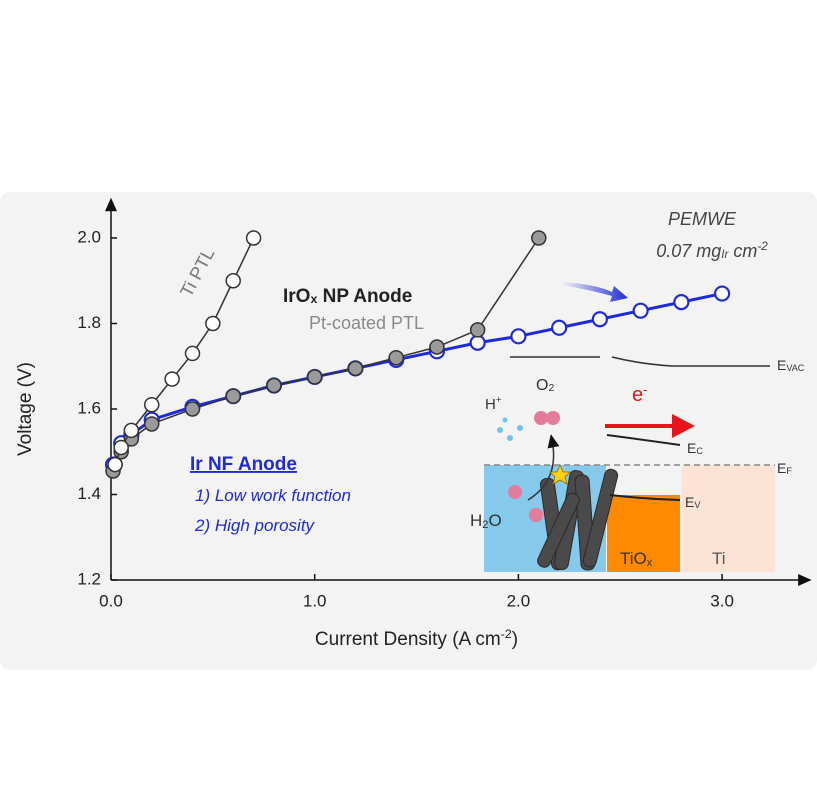 The height and width of the screenshot is (812, 817). What do you see at coordinates (650, 426) in the screenshot?
I see `electron-arrow` at bounding box center [650, 426].